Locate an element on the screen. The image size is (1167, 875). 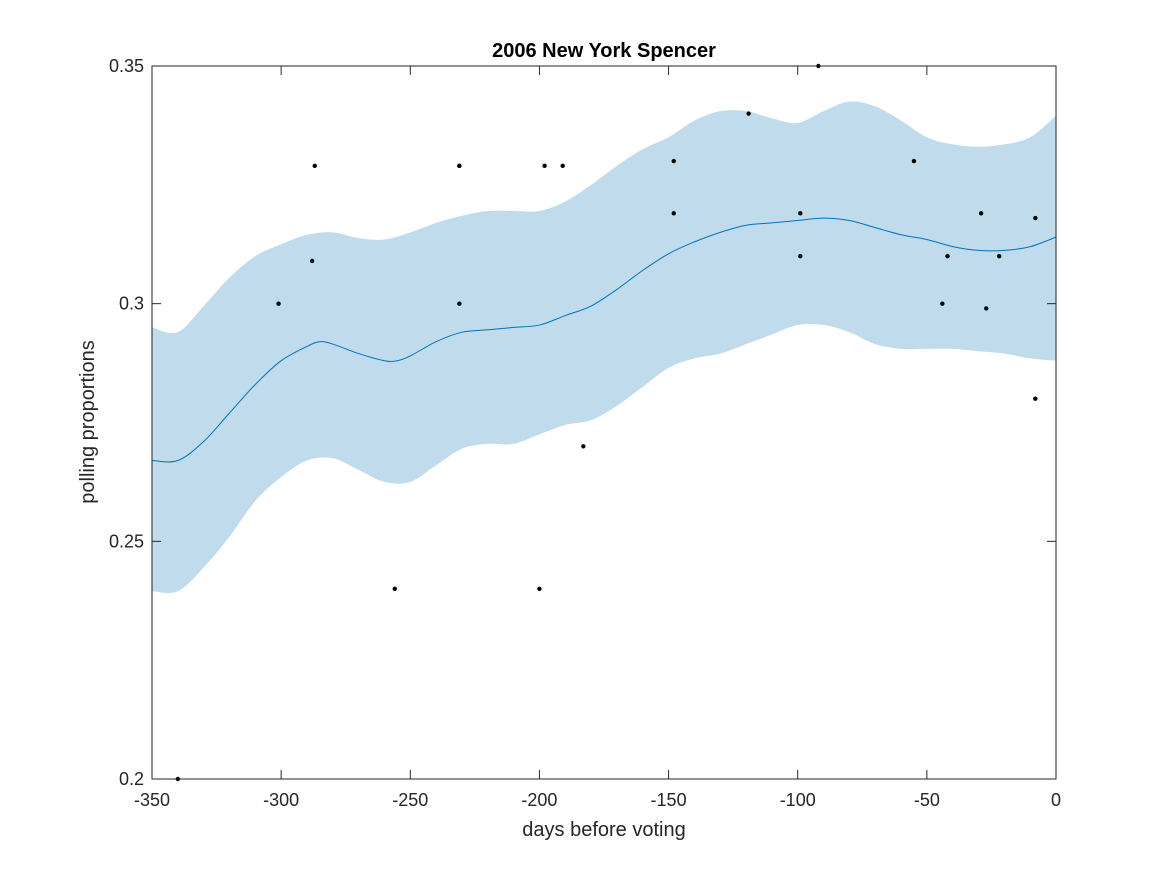
y-axis-label: polling proportions is located at coordinates (88, 421).